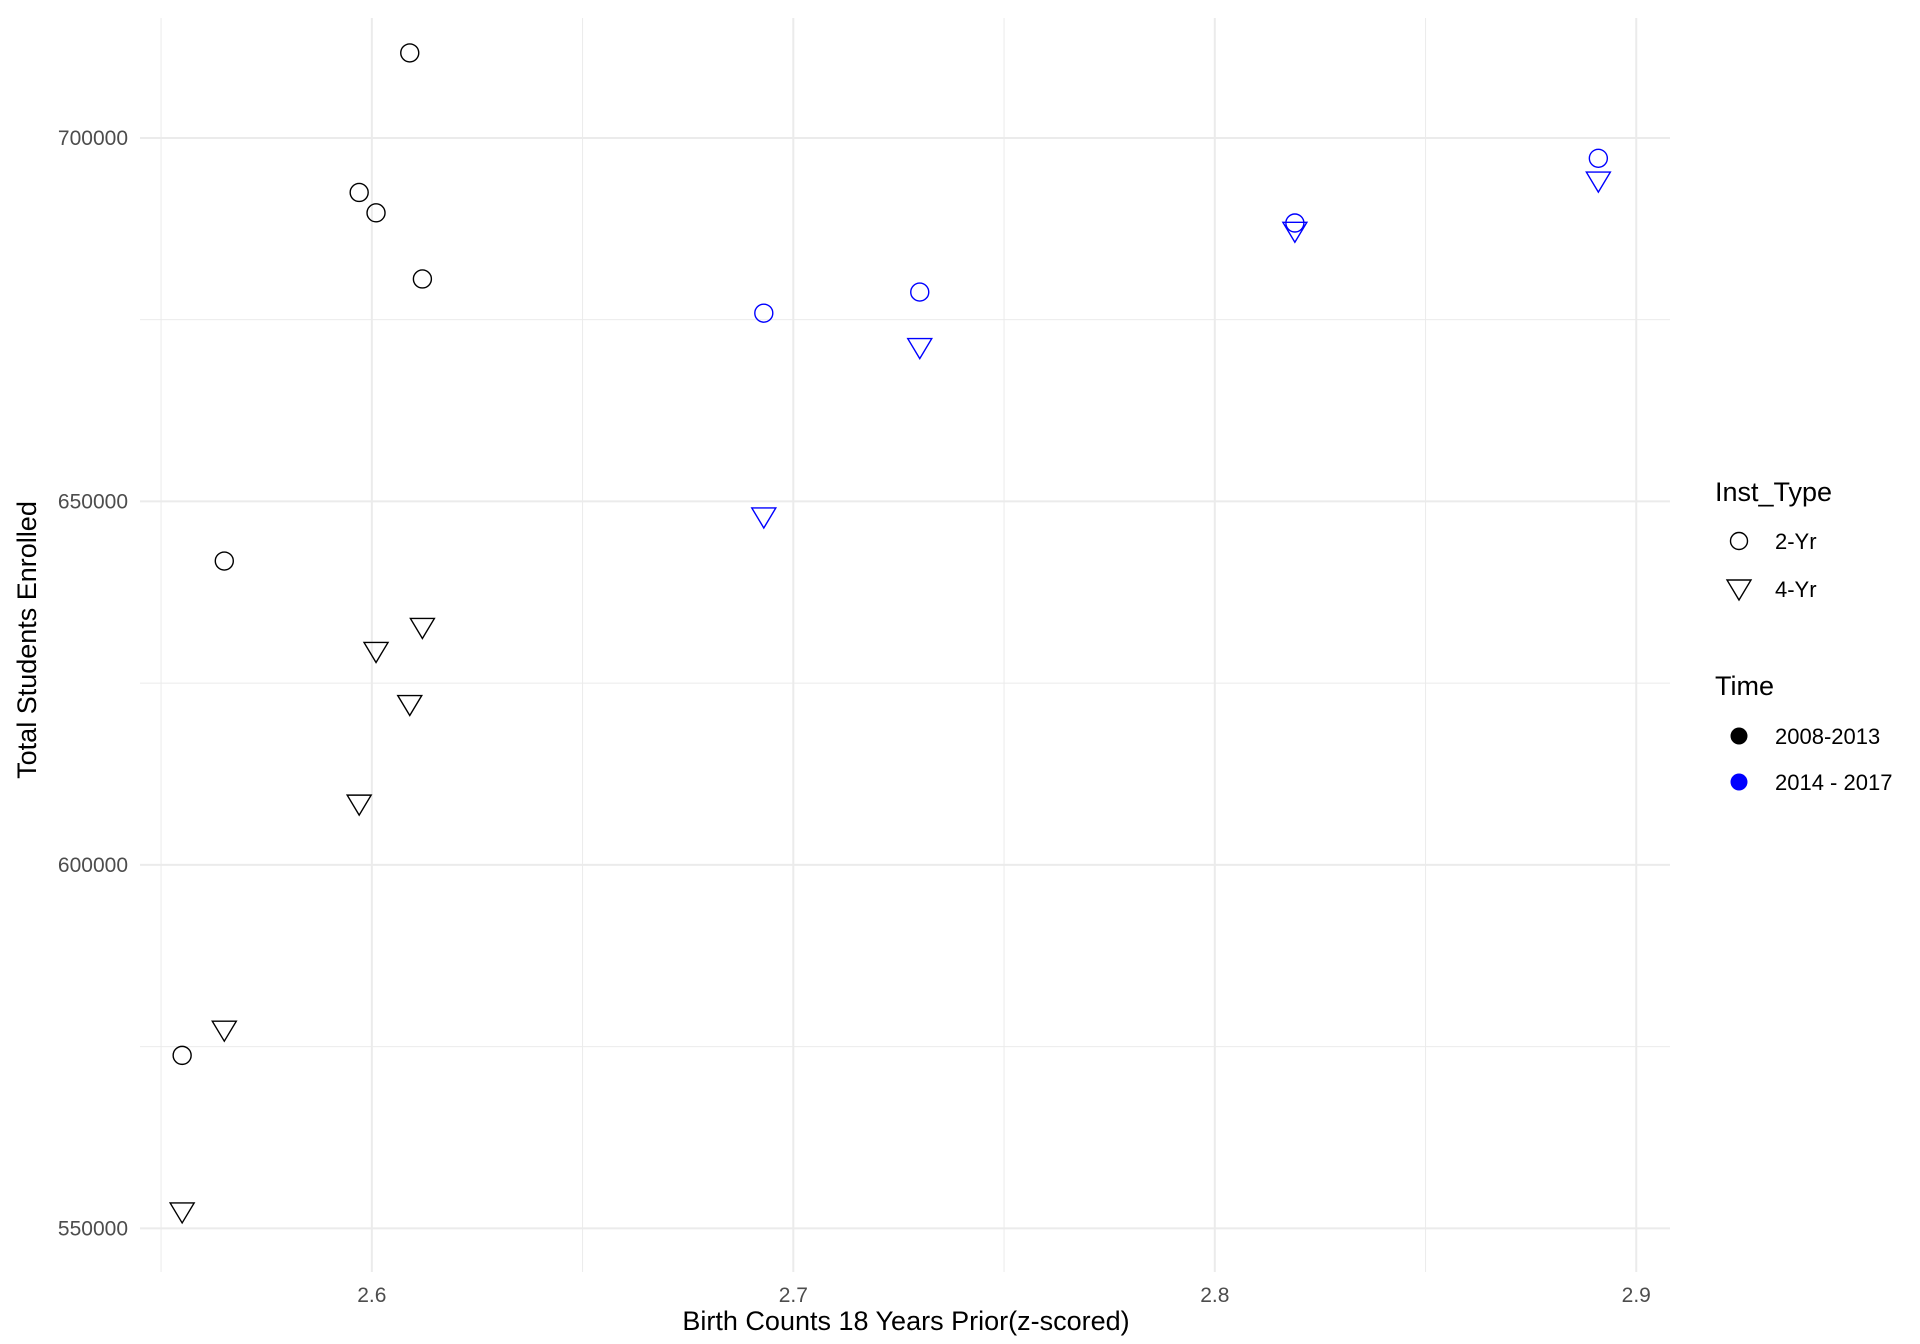 This screenshot has width=1920, height=1344. What do you see at coordinates (793, 1295) in the screenshot?
I see `x-tick-label: 2.7` at bounding box center [793, 1295].